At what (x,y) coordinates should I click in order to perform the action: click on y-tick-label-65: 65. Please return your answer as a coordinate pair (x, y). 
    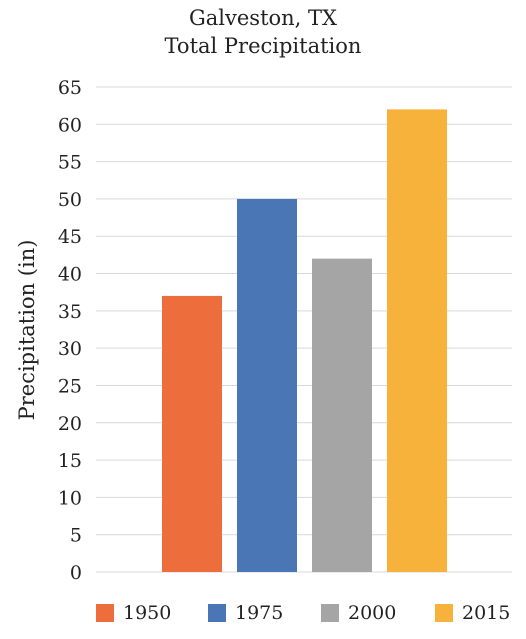
    Looking at the image, I should click on (70, 88).